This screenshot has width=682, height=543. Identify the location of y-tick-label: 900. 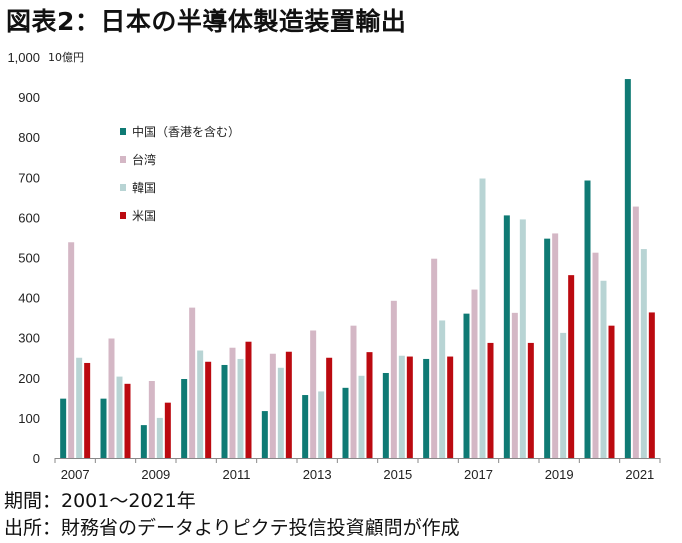
(29, 97).